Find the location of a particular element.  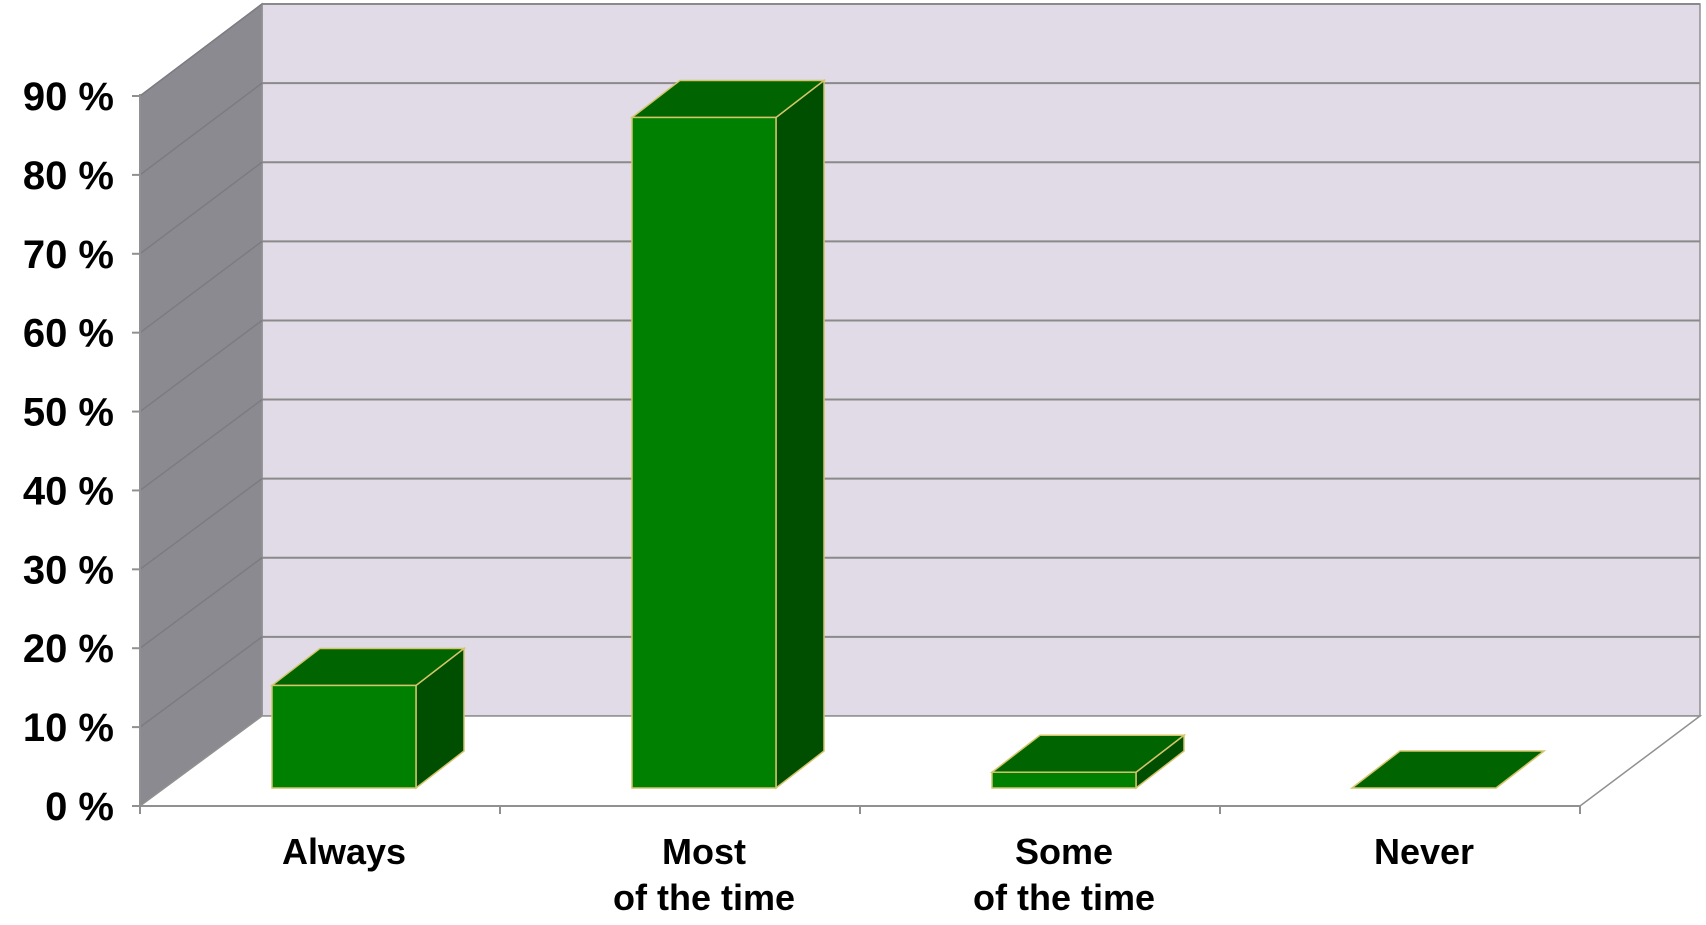

y-tick-label-10: 10 % is located at coordinates (68, 728).